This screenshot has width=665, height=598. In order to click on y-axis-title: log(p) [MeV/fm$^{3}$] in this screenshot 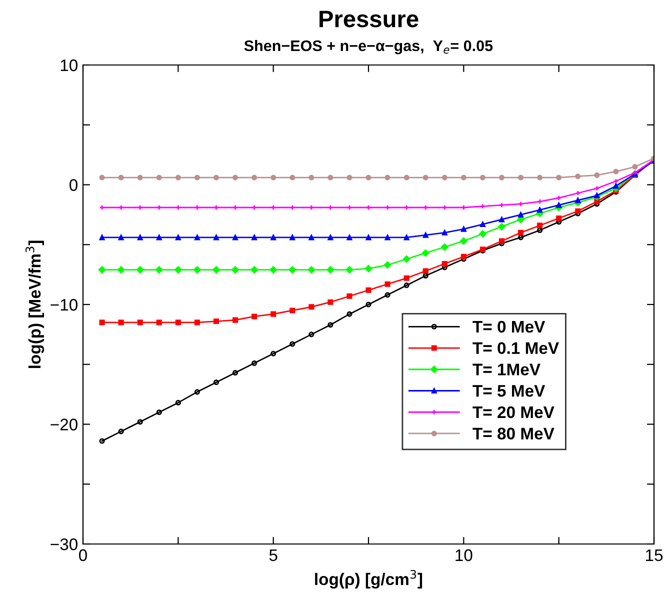, I will do `click(34, 304)`.